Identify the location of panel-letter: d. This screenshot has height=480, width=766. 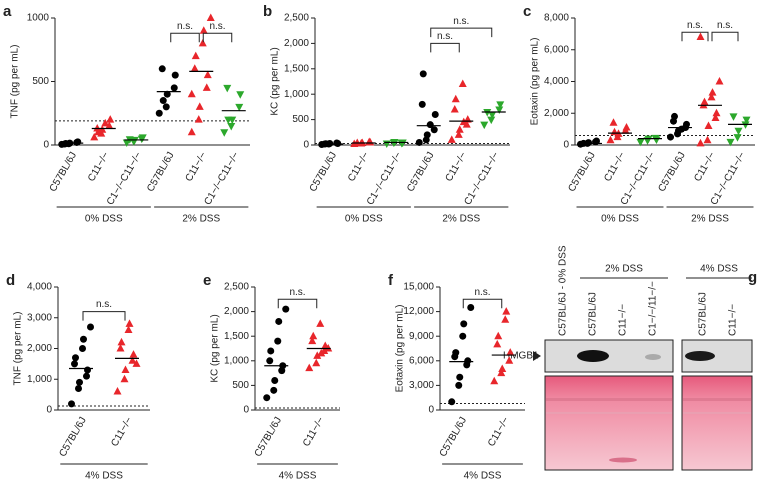
(10, 280).